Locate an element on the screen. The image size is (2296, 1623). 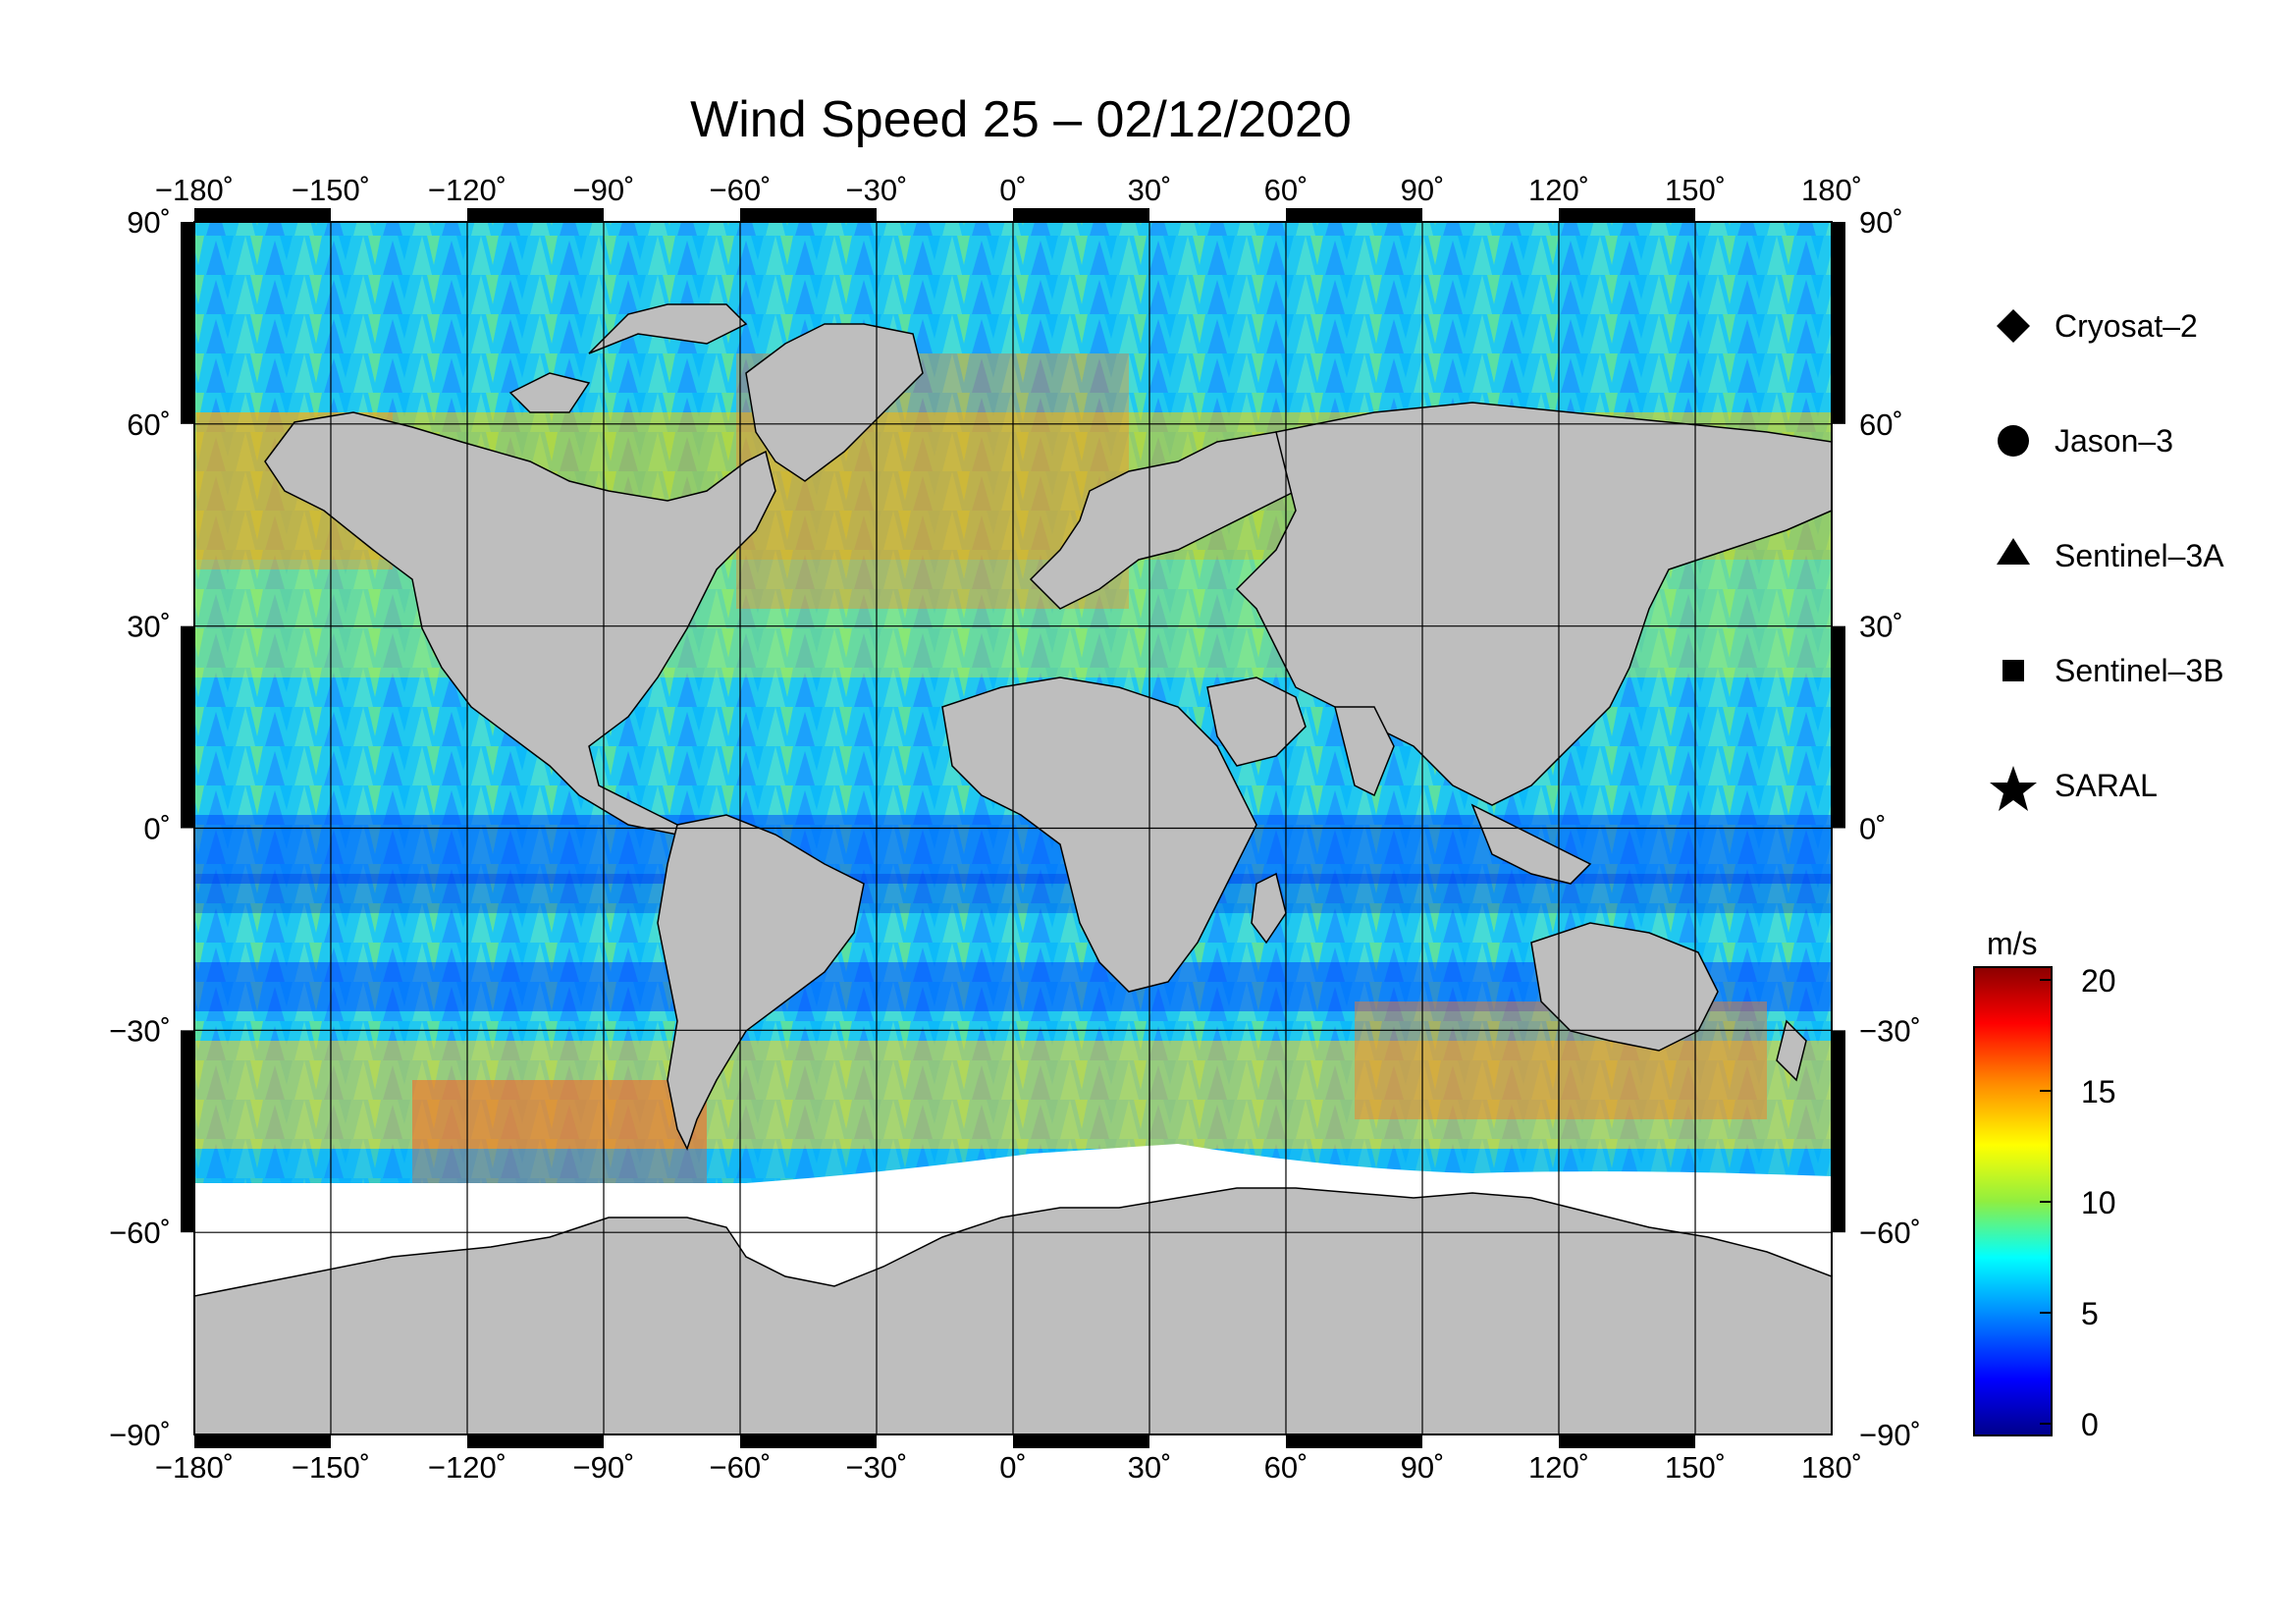
colorbar: m/s 20 15 10 5 0 is located at coordinates (2044, 1184).